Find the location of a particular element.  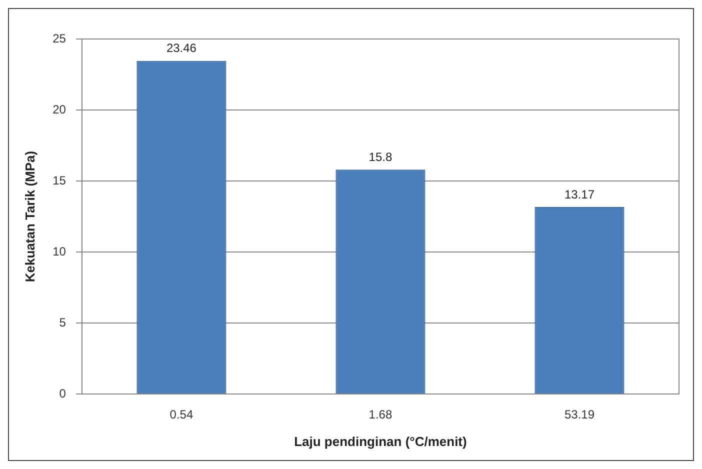

y-tick-label: 10 is located at coordinates (59, 251).